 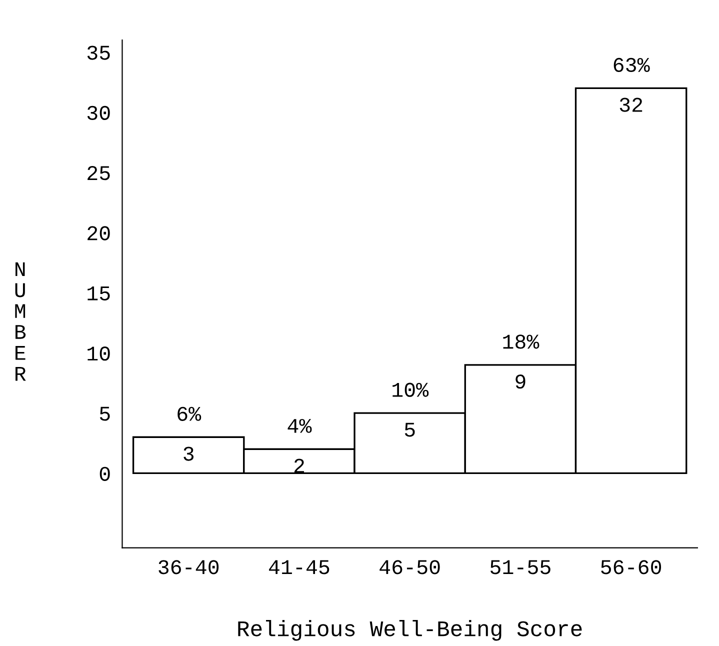 What do you see at coordinates (188, 567) in the screenshot?
I see `x-tick-label: 36-40` at bounding box center [188, 567].